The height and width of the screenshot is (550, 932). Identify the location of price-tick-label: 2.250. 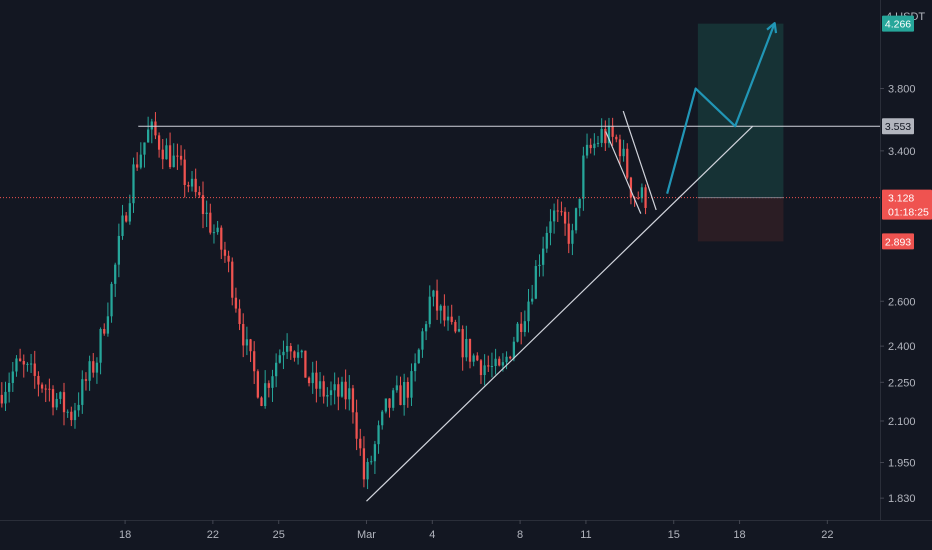
(902, 383).